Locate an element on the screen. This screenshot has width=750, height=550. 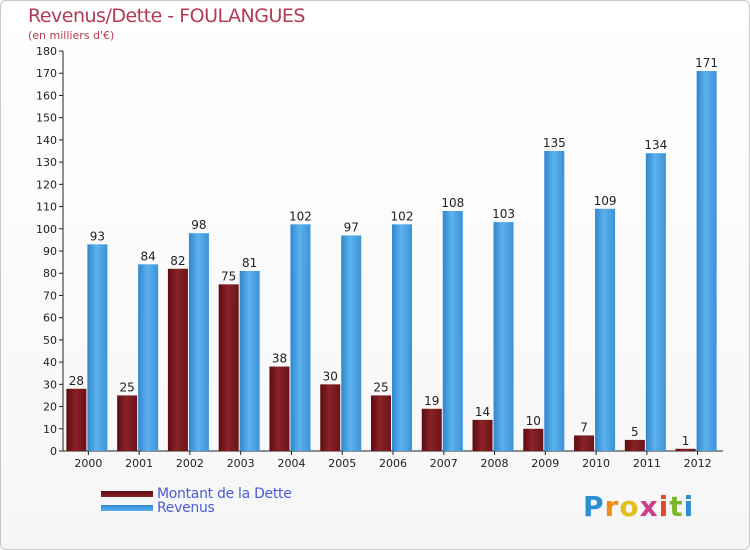
legend-item-revenue: Revenus is located at coordinates (196, 508).